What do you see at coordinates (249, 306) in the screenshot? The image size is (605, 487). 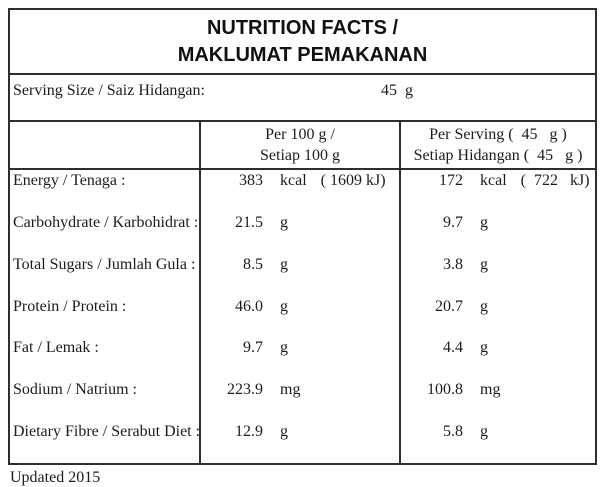 I see `amount-value: 46.0` at bounding box center [249, 306].